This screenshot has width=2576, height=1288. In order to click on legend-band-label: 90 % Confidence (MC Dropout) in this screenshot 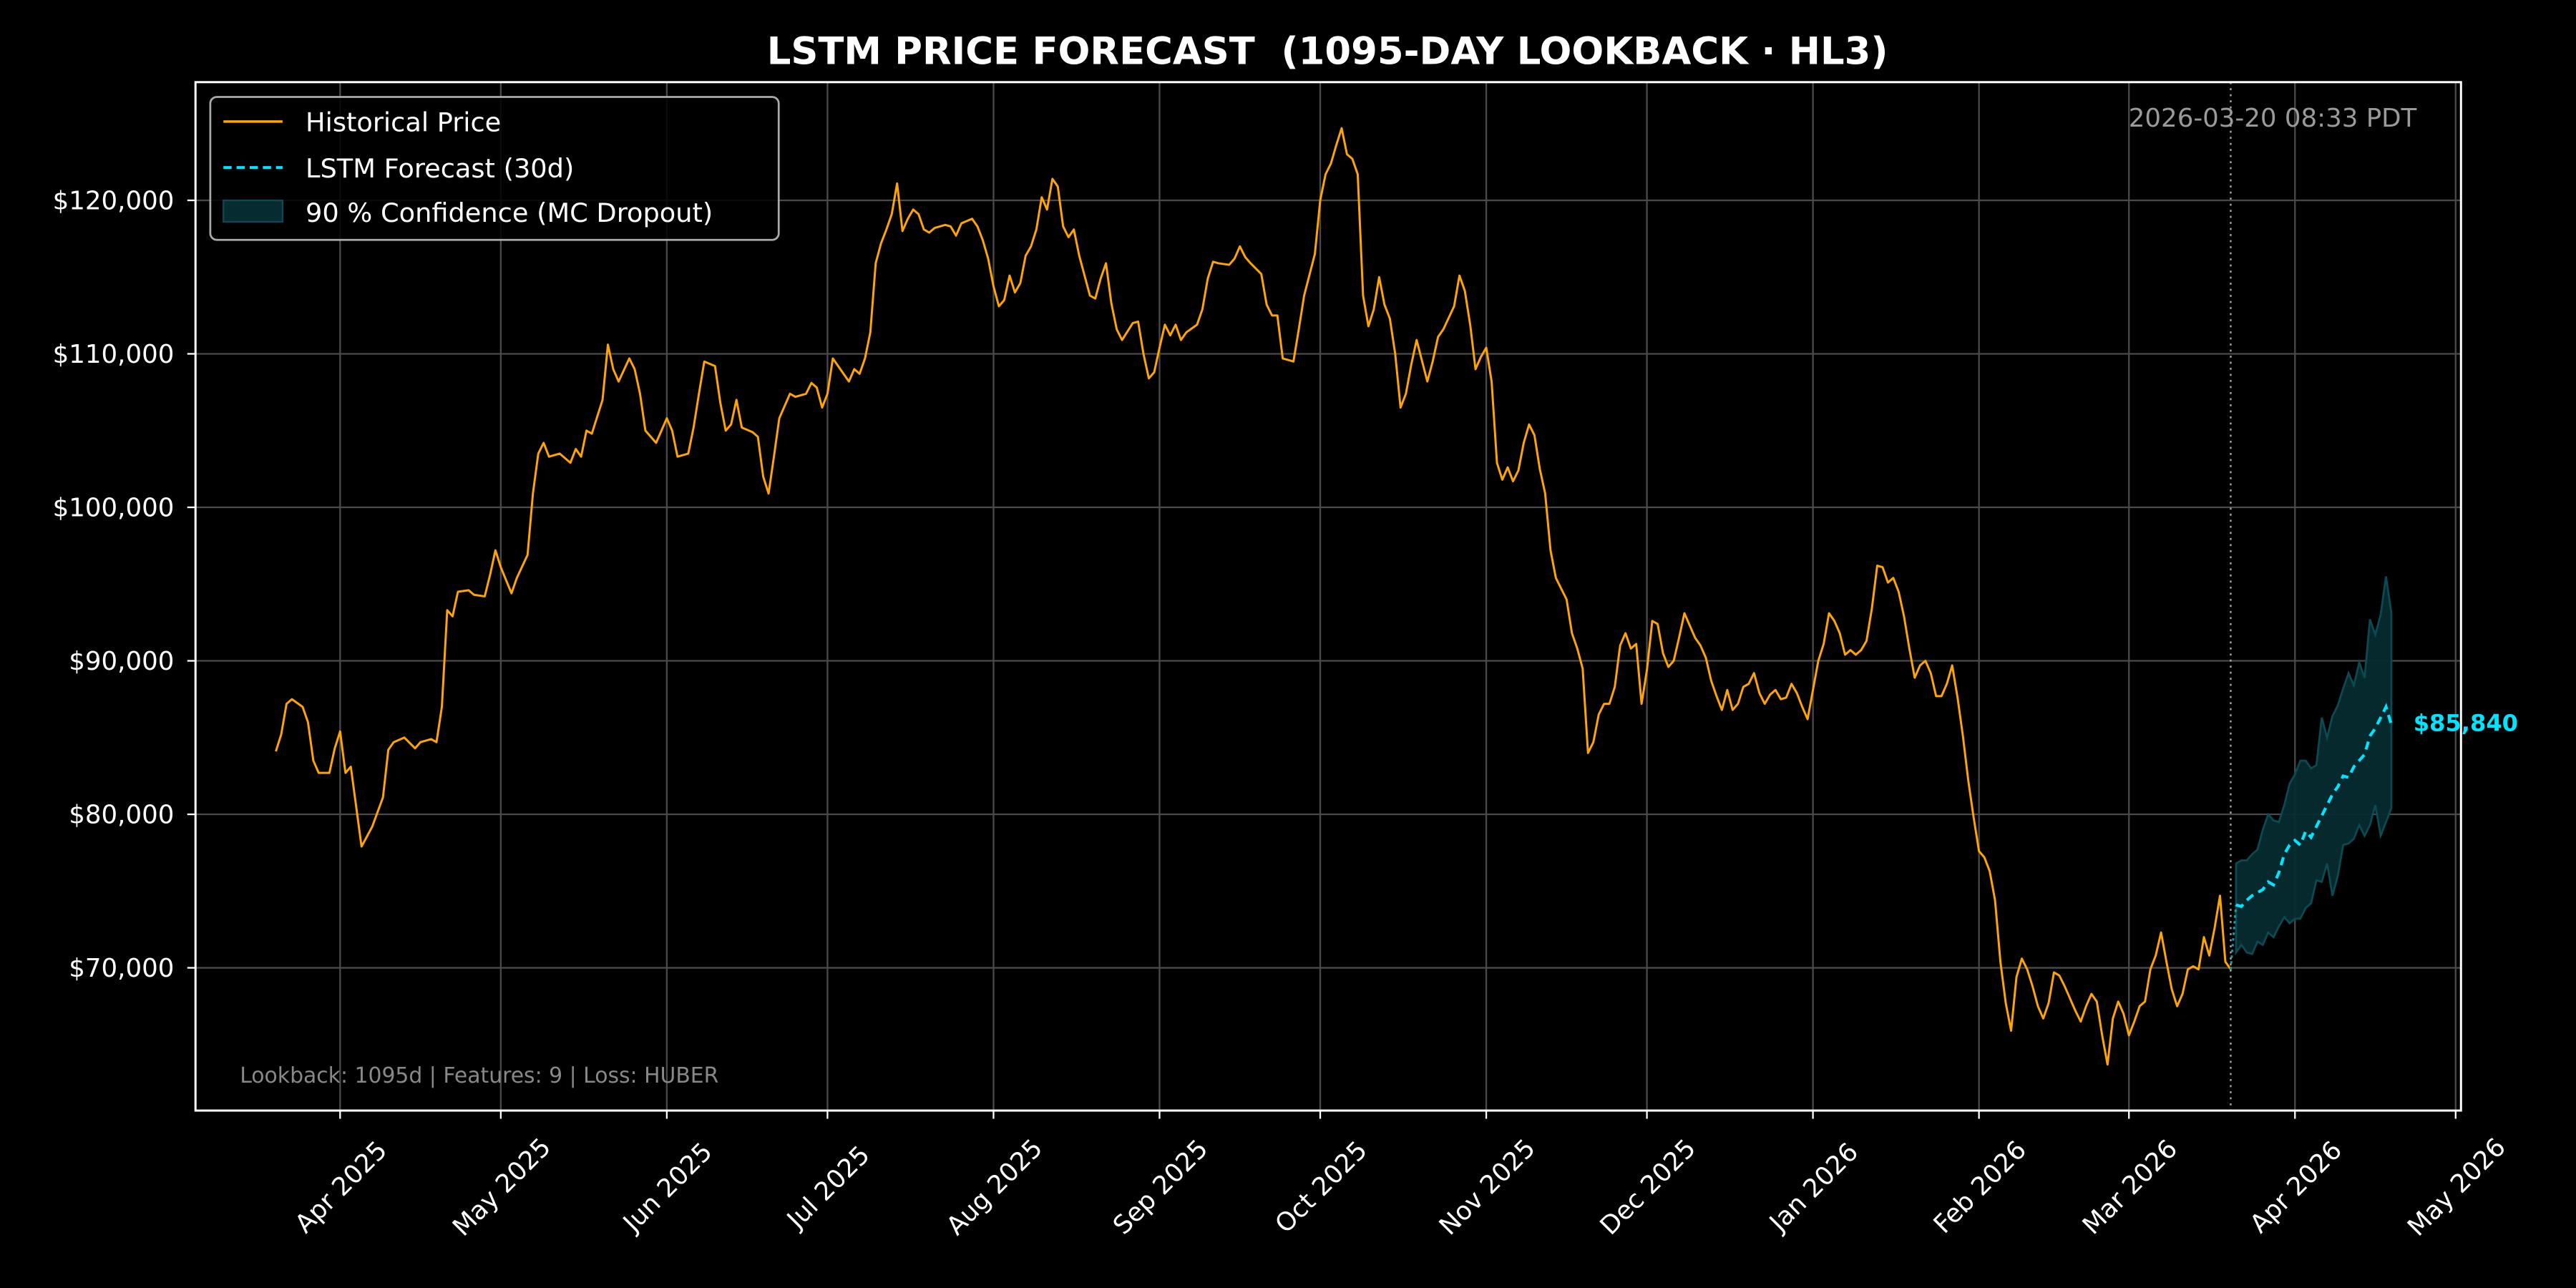, I will do `click(509, 212)`.